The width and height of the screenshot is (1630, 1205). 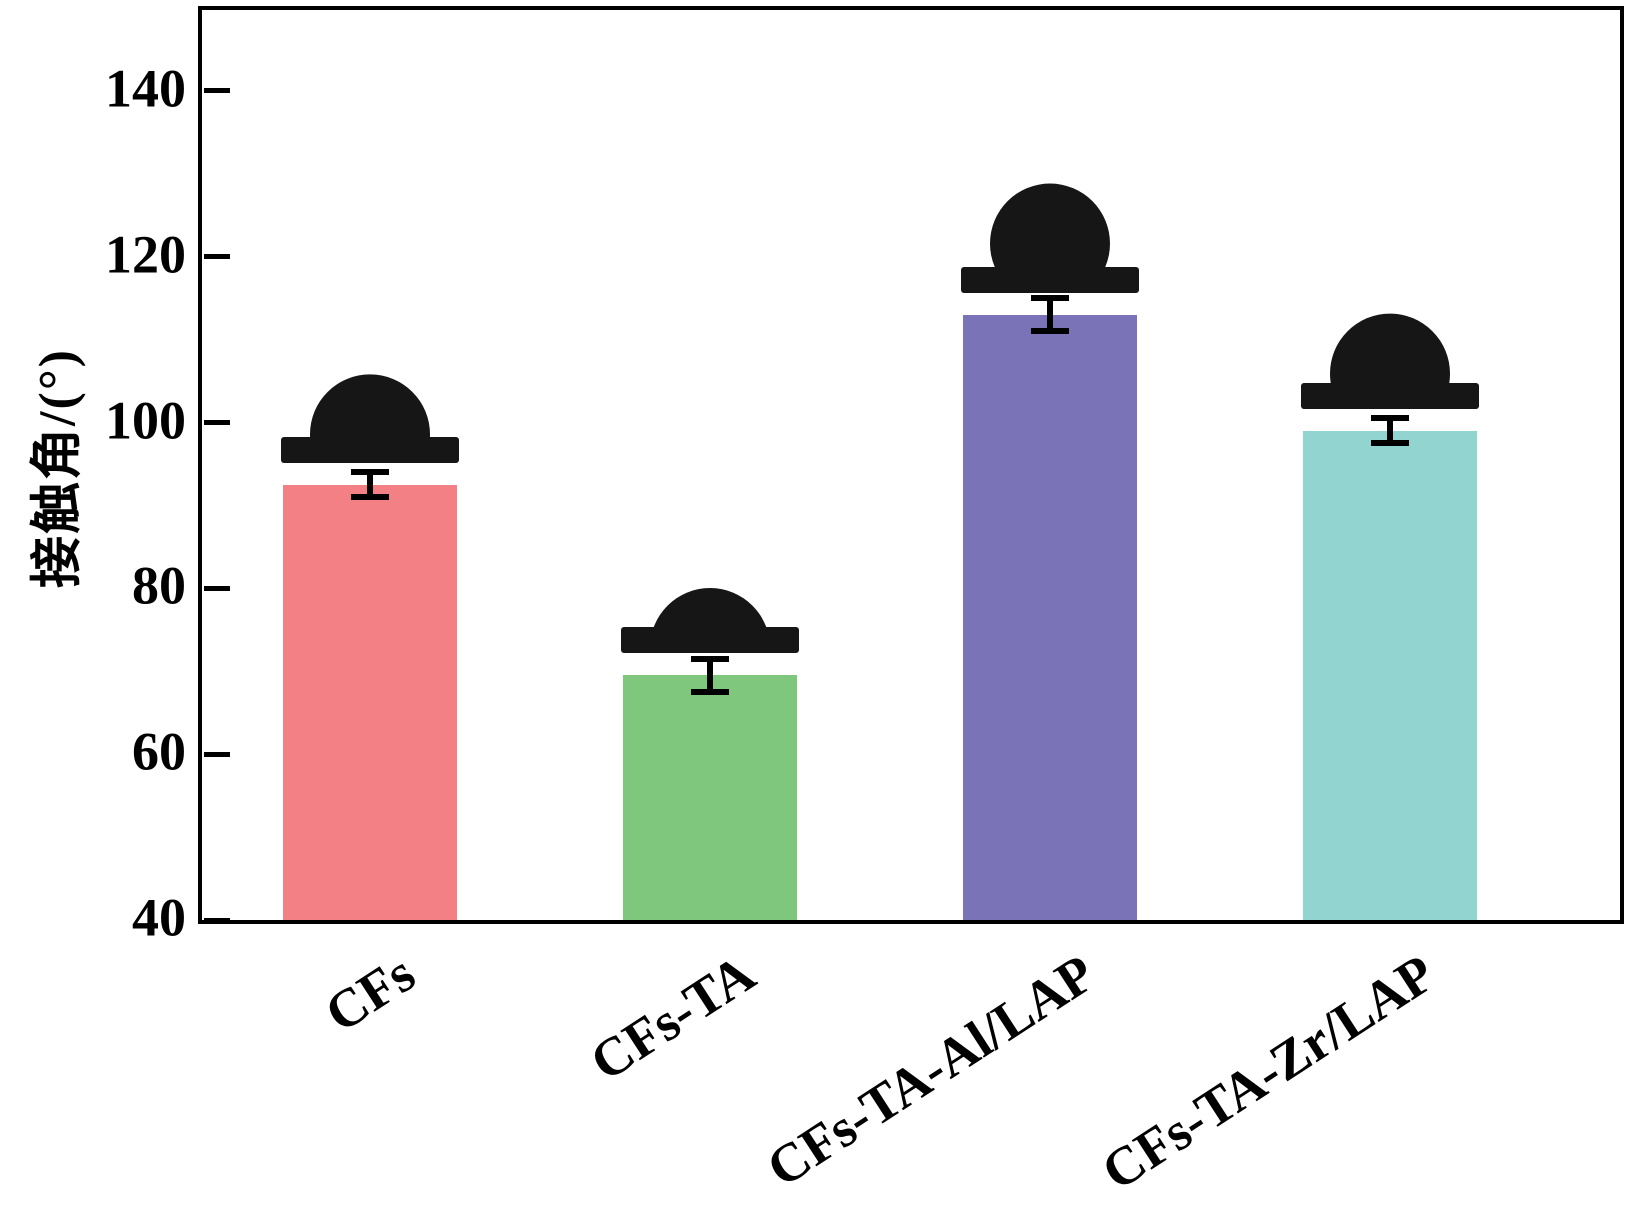 What do you see at coordinates (145, 420) in the screenshot?
I see `y-tick-label-100: 100` at bounding box center [145, 420].